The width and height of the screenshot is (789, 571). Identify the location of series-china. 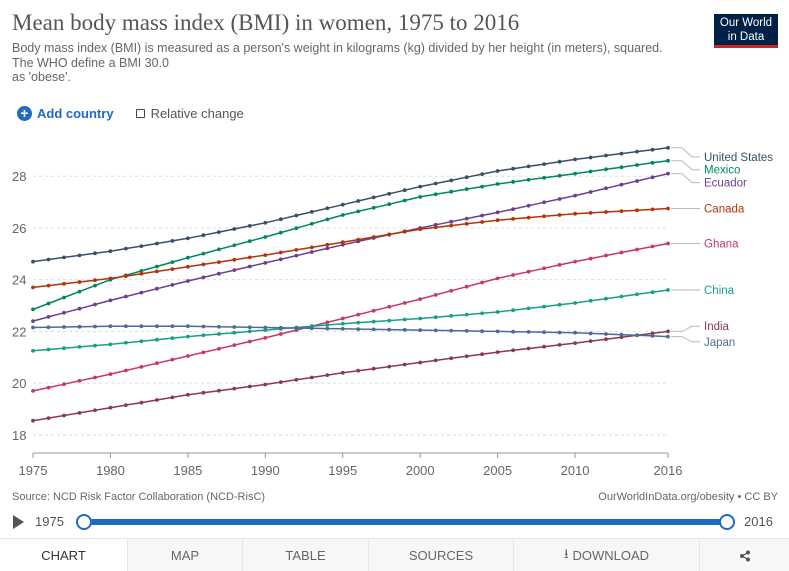
(350, 320).